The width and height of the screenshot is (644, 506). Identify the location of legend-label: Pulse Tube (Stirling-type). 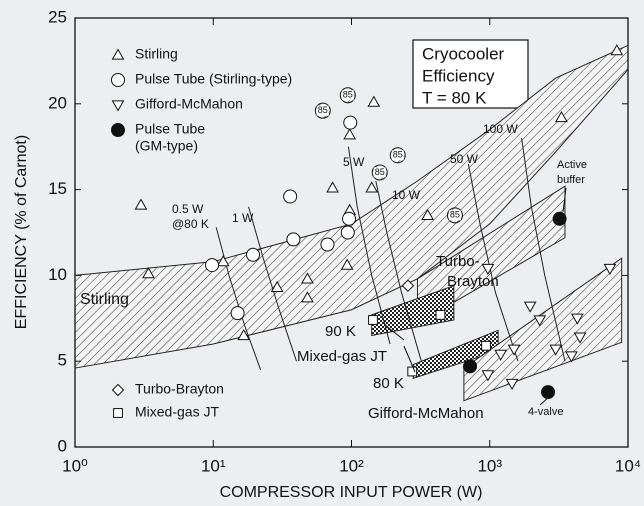
(213, 79).